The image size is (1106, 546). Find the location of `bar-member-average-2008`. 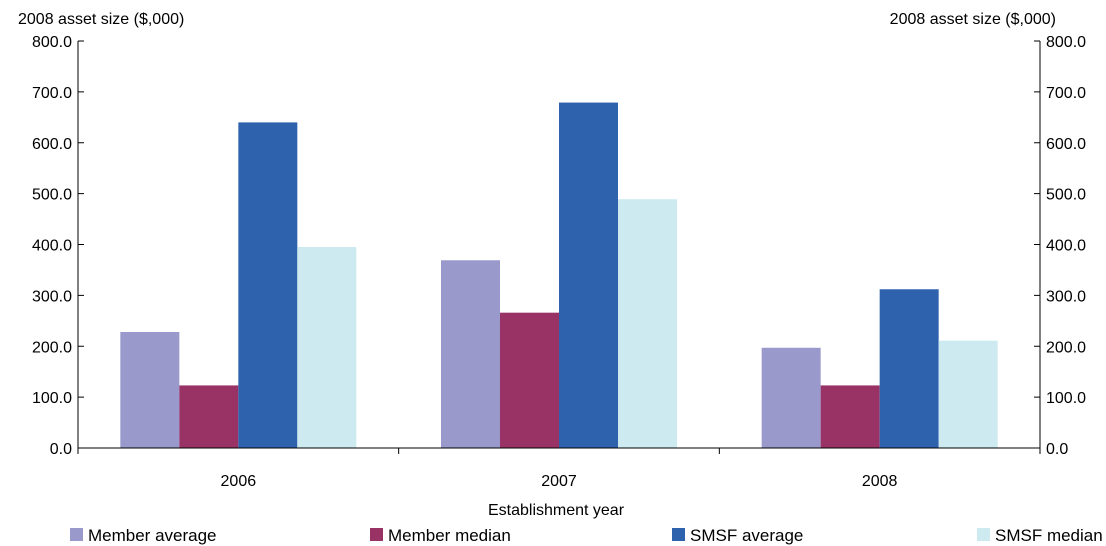

bar-member-average-2008 is located at coordinates (791, 397).